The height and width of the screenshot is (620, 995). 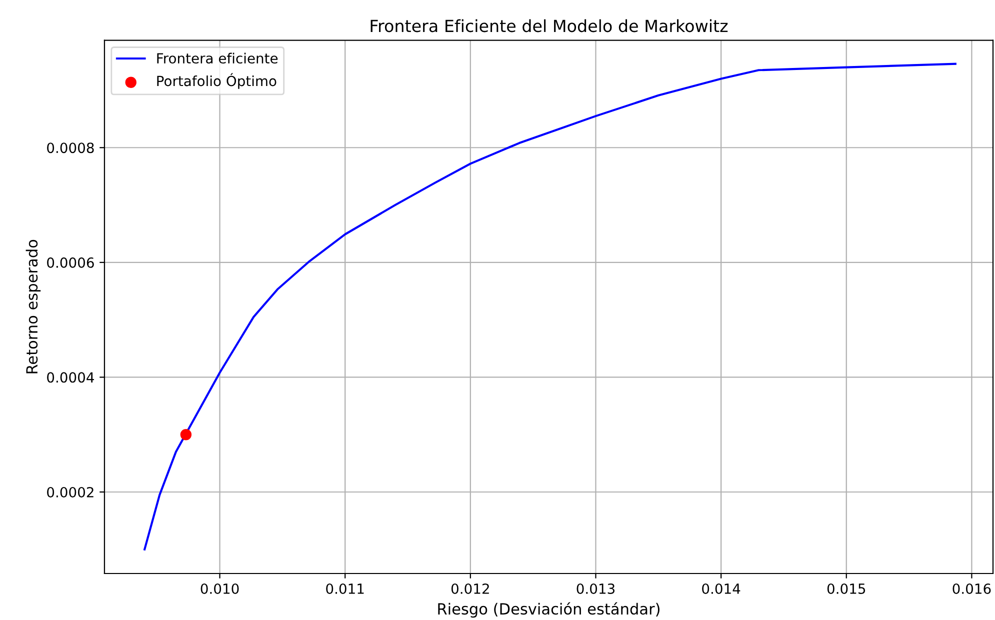 I want to click on x-axis-title: Riesgo (Desviación estándar), so click(x=549, y=610).